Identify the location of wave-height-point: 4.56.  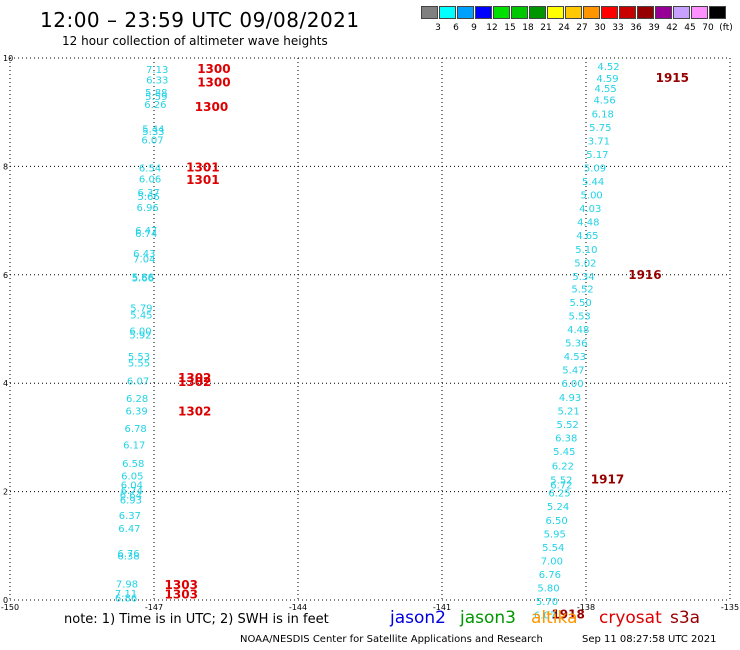
(604, 101).